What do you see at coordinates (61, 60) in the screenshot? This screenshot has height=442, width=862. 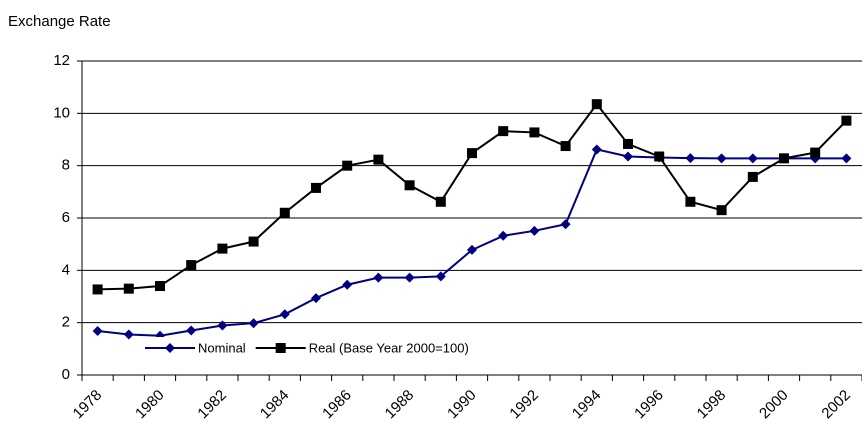 I see `y-tick-label: 12` at bounding box center [61, 60].